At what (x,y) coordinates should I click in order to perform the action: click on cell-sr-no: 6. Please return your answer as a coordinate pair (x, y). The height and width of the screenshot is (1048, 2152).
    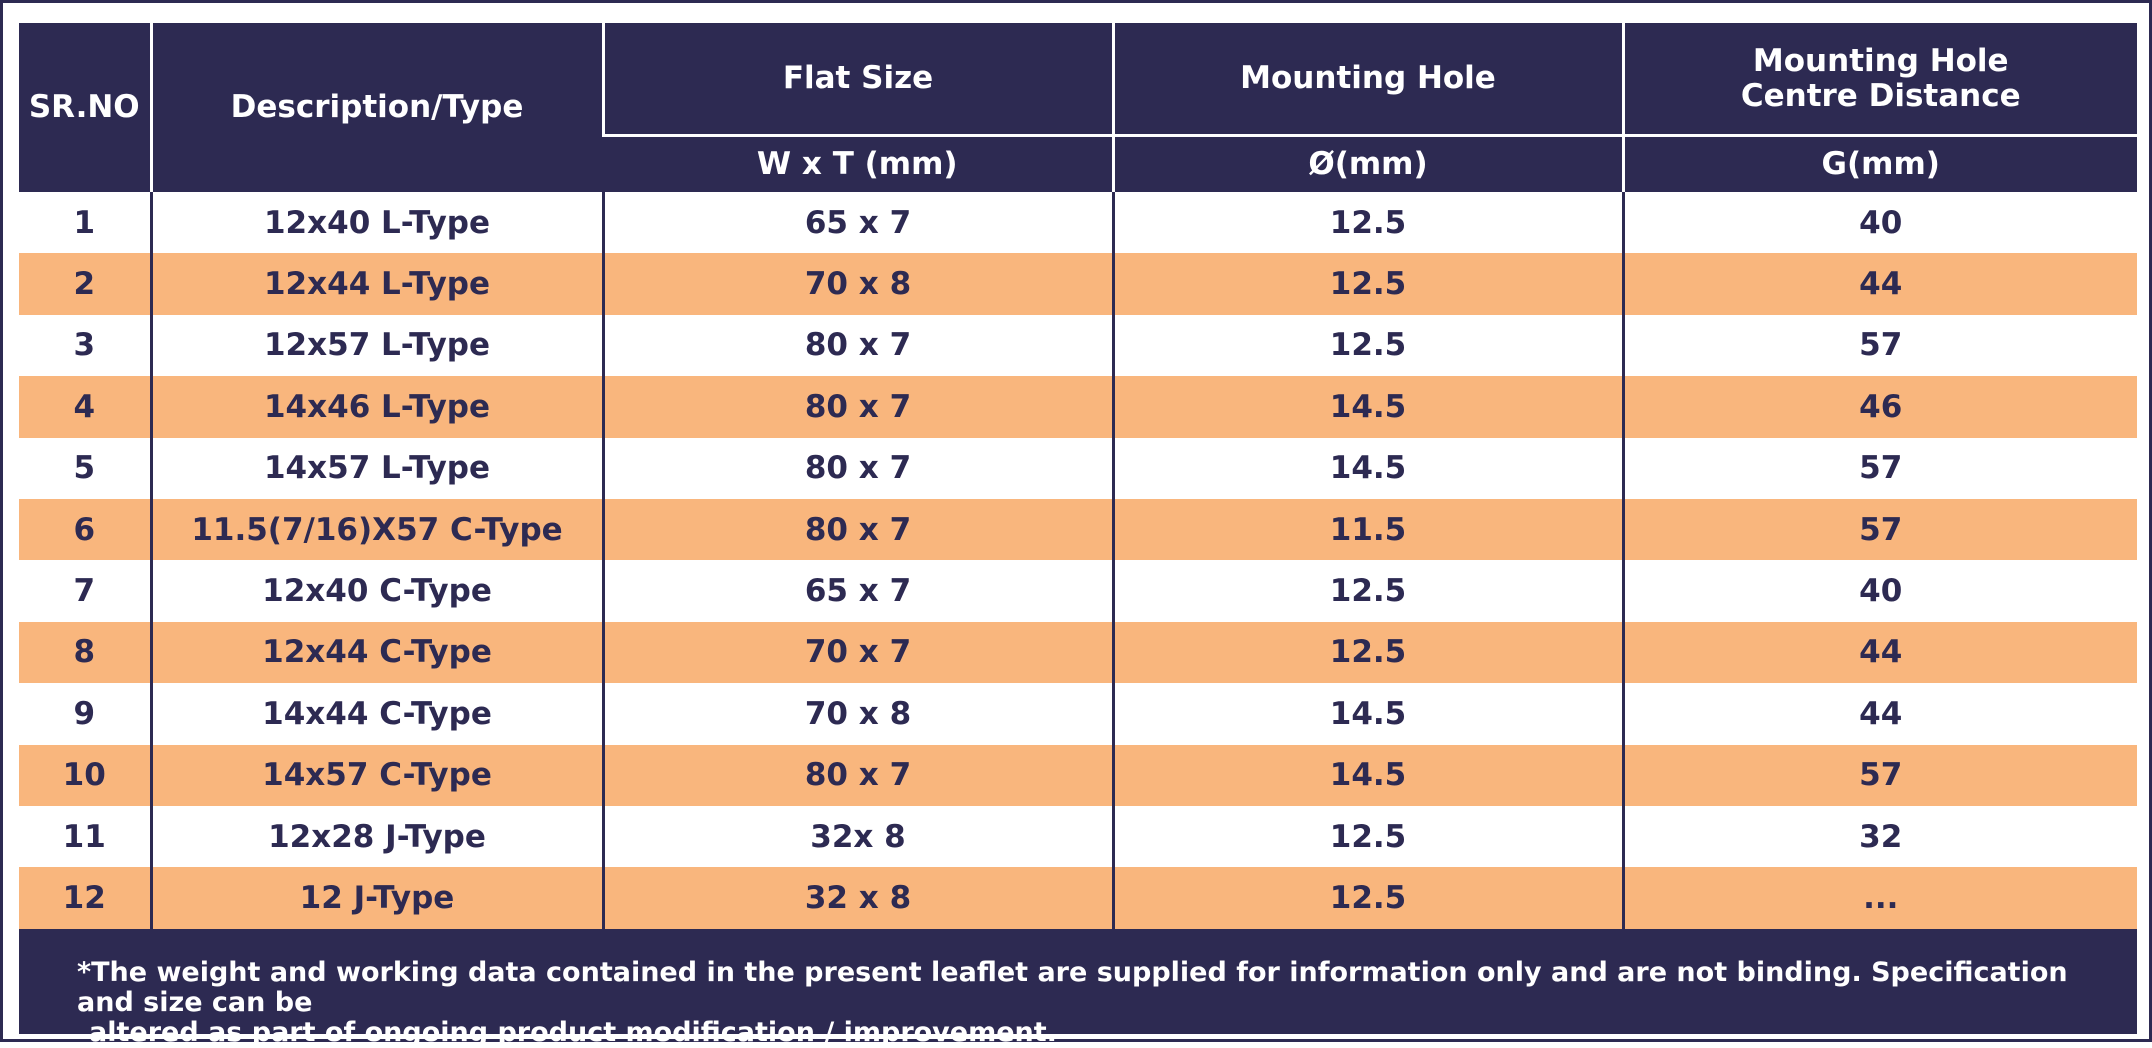
    Looking at the image, I should click on (85, 529).